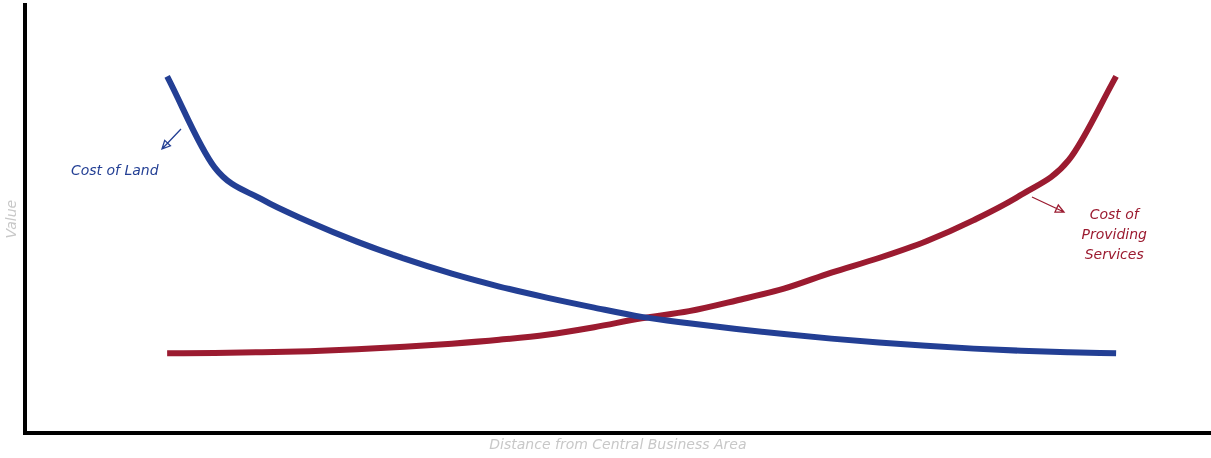 This screenshot has height=458, width=1211. I want to click on text: Cost of Land, so click(114, 170).